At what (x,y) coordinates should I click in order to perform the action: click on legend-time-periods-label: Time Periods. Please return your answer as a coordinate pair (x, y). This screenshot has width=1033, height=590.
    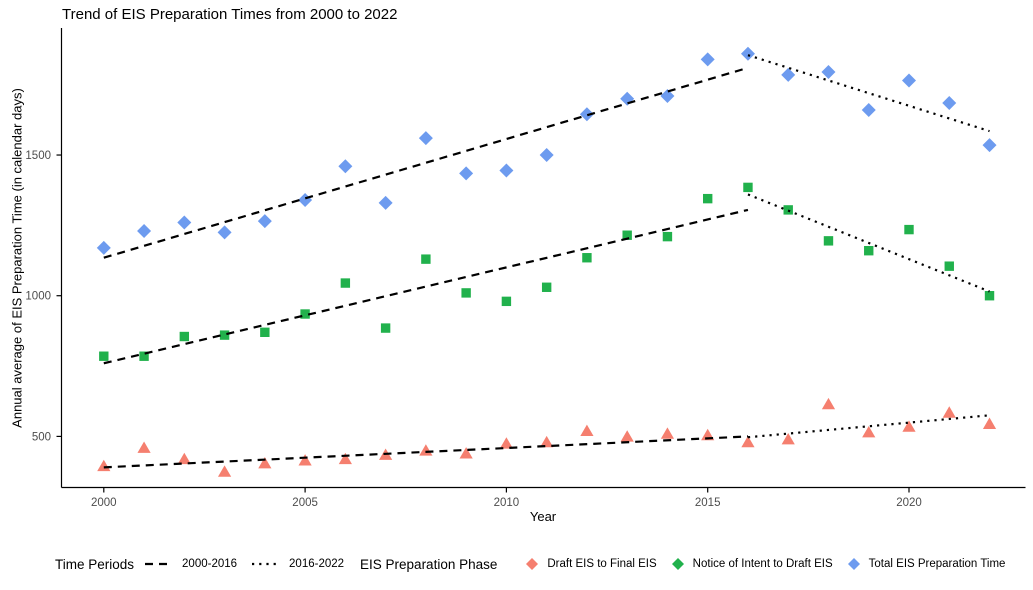
    Looking at the image, I should click on (95, 564).